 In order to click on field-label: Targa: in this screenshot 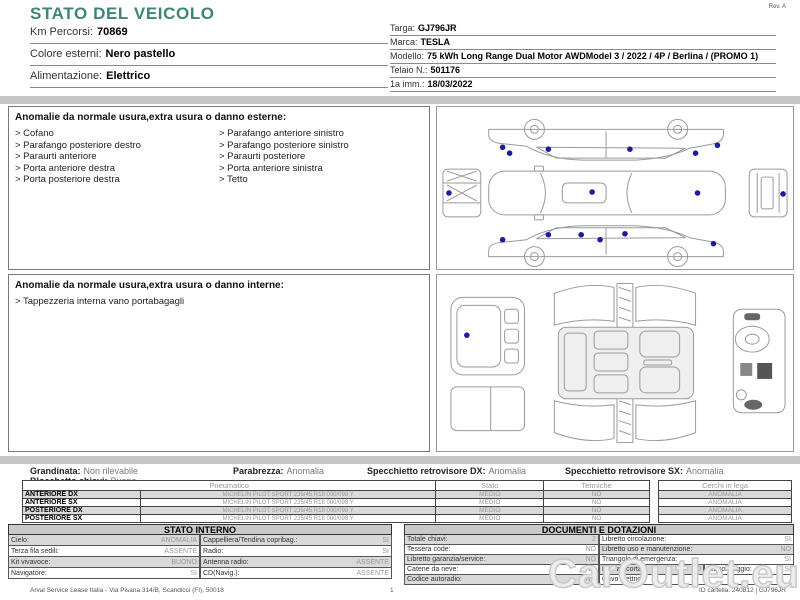, I will do `click(403, 28)`.